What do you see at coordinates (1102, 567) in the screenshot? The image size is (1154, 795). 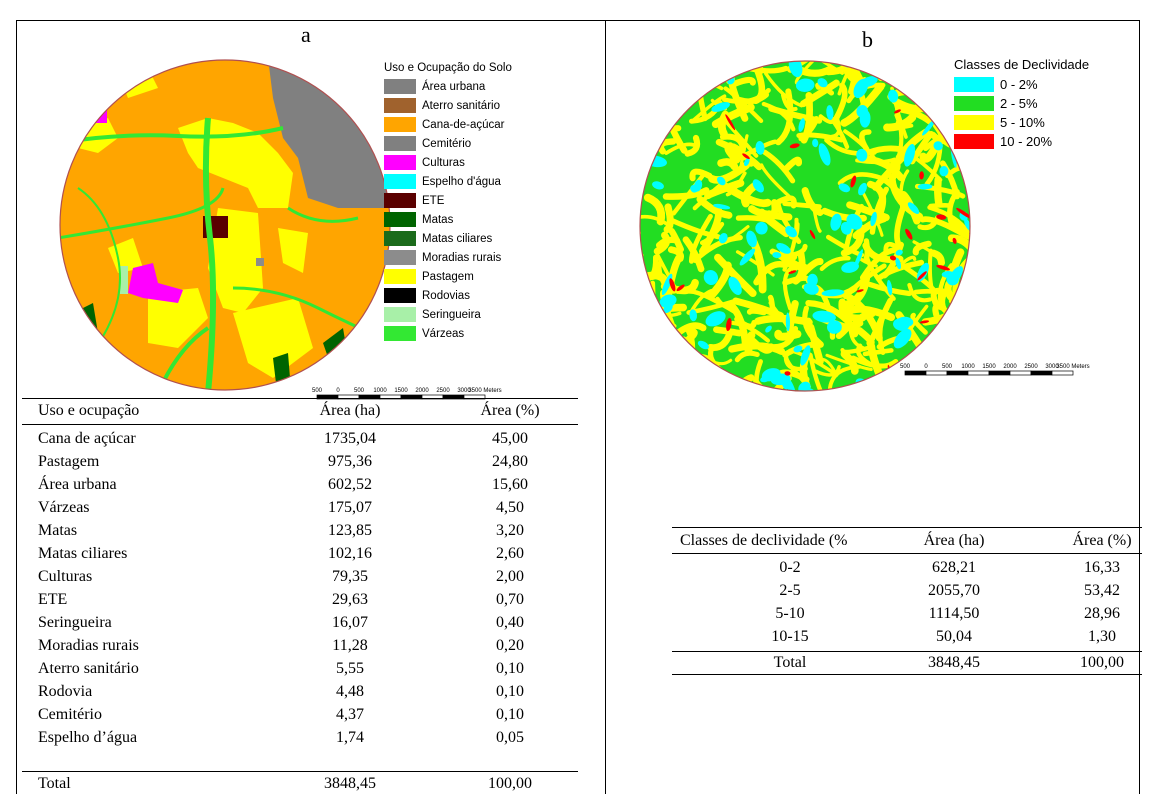 I see `table-cell: 16,33` at bounding box center [1102, 567].